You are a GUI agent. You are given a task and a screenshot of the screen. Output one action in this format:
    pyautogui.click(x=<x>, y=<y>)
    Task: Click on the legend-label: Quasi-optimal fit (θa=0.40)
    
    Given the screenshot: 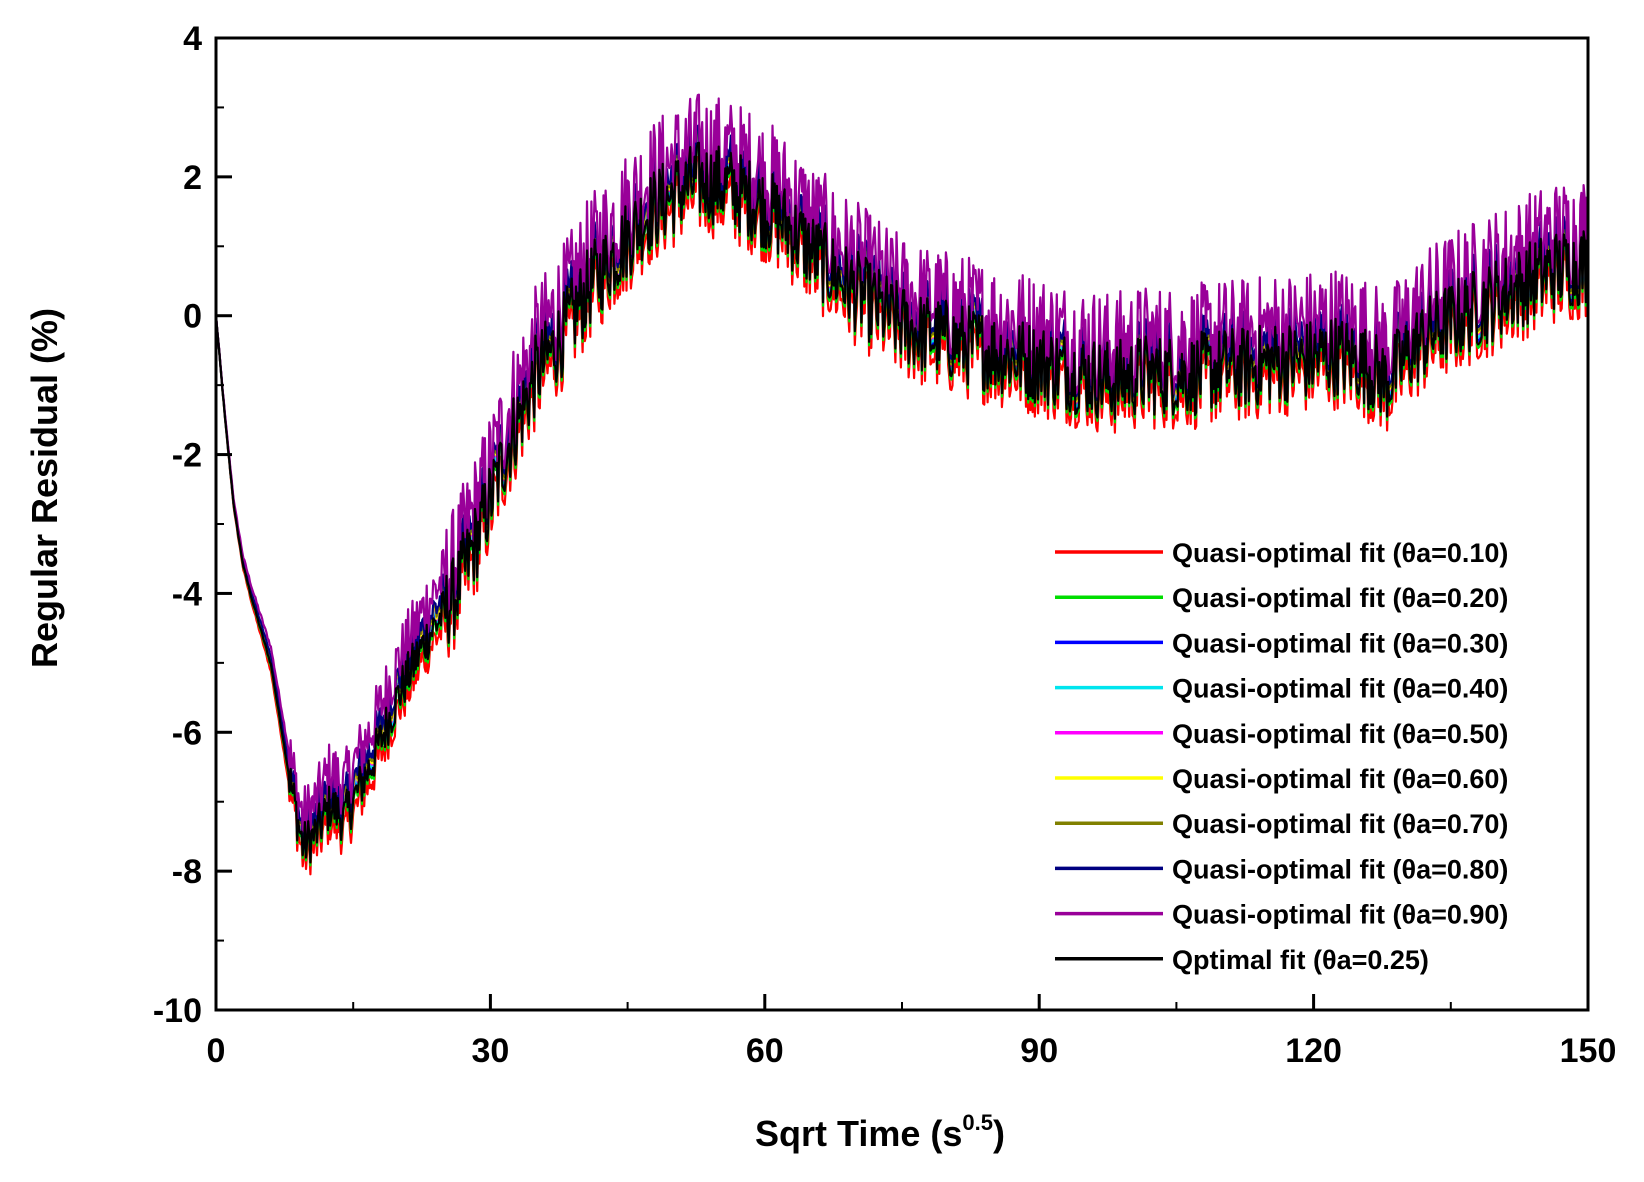 What is the action you would take?
    pyautogui.click(x=1340, y=689)
    